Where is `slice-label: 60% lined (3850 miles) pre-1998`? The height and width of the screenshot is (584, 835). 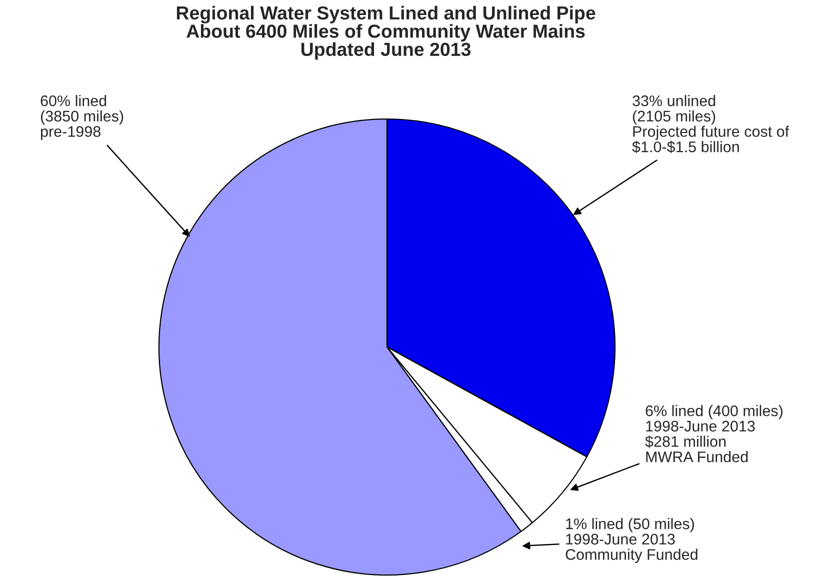 slice-label: 60% lined (3850 miles) pre-1998 is located at coordinates (82, 117).